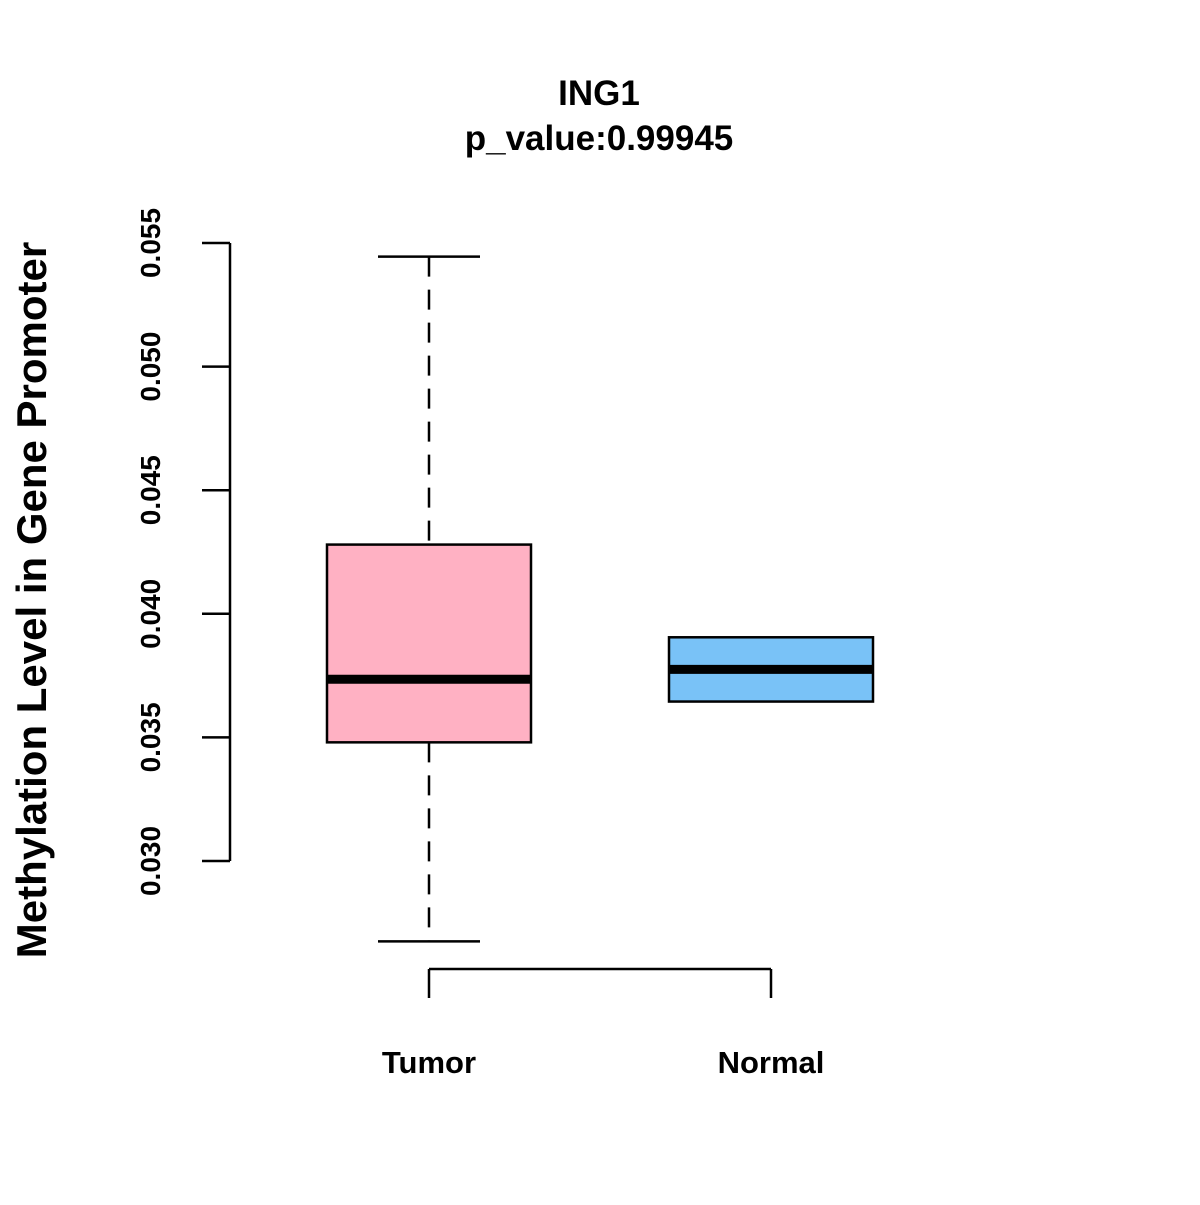  I want to click on box-group-normal, so click(771, 669).